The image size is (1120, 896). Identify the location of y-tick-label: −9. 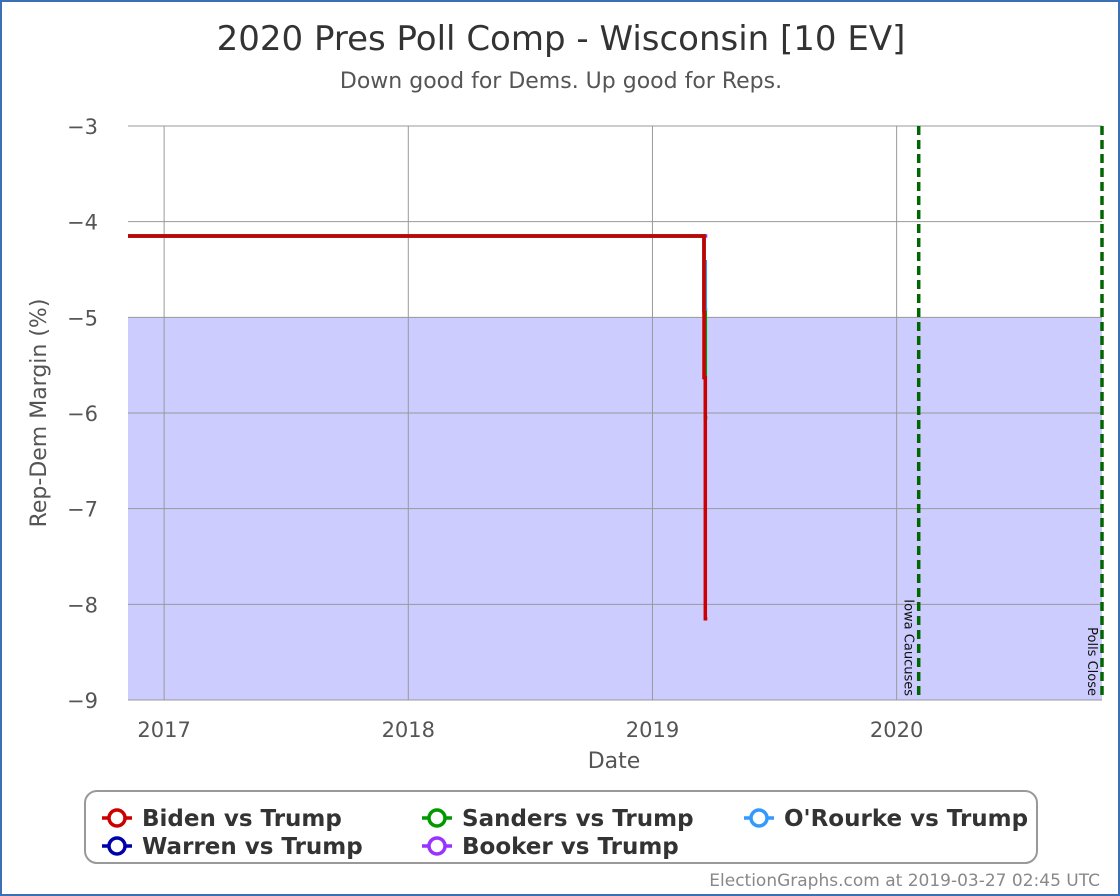
(82, 701).